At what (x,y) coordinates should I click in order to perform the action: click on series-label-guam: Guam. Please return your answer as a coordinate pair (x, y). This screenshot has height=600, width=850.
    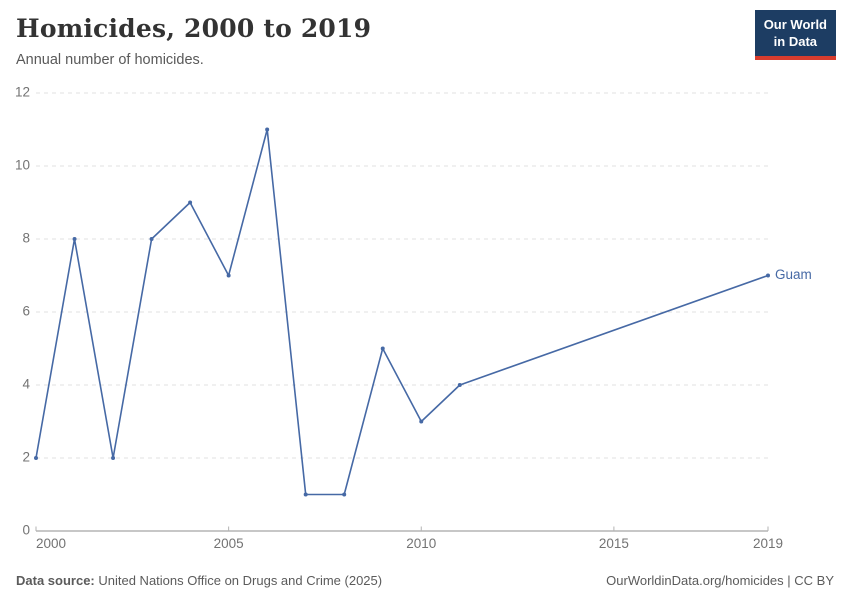
    Looking at the image, I should click on (793, 274).